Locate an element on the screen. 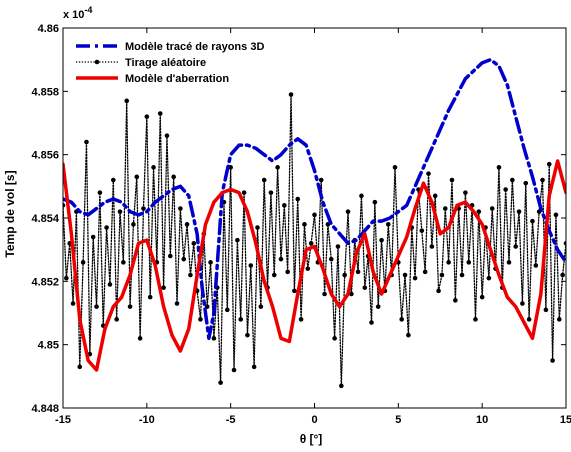  y-multiplier-label: x 10-4 is located at coordinates (77, 13).